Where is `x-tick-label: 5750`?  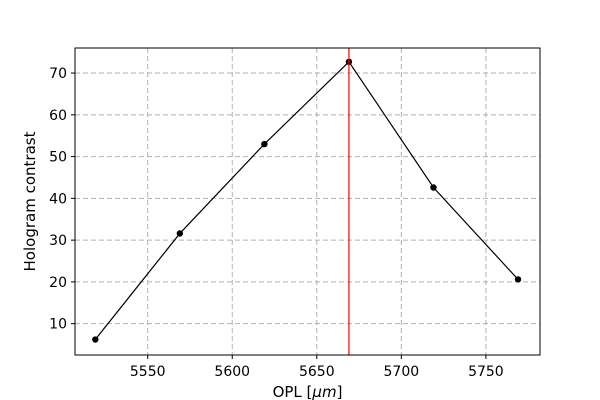
x-tick-label: 5750 is located at coordinates (486, 372).